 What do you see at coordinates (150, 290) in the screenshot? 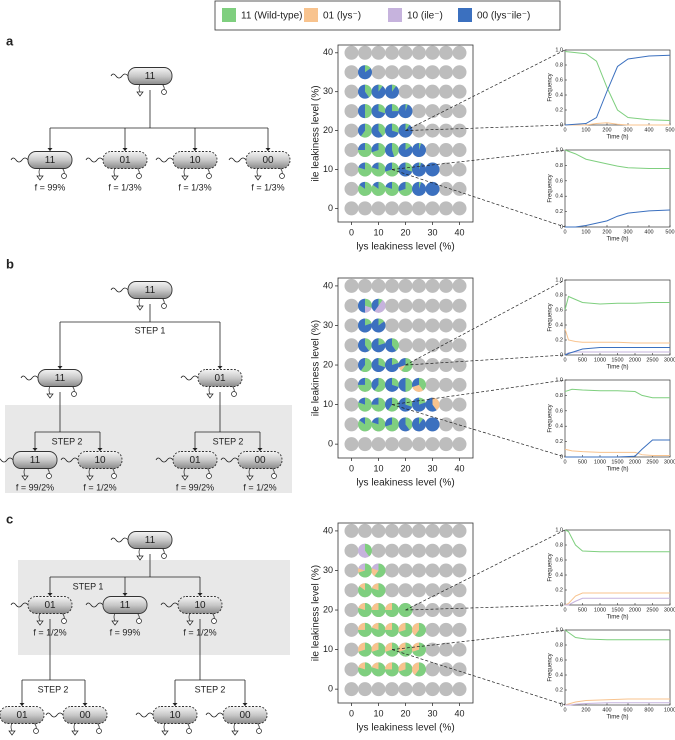
I see `cell-label: 11` at bounding box center [150, 290].